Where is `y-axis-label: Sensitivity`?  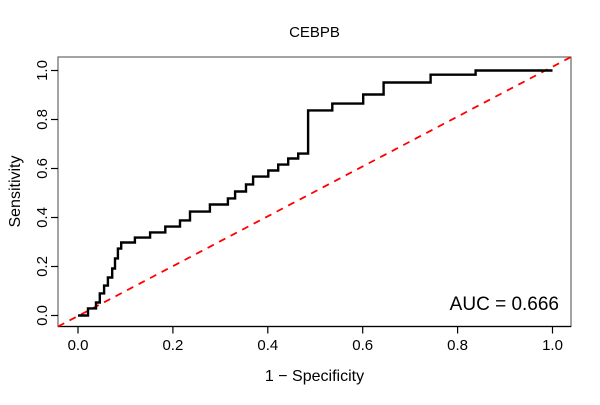
y-axis-label: Sensitivity is located at coordinates (15, 191).